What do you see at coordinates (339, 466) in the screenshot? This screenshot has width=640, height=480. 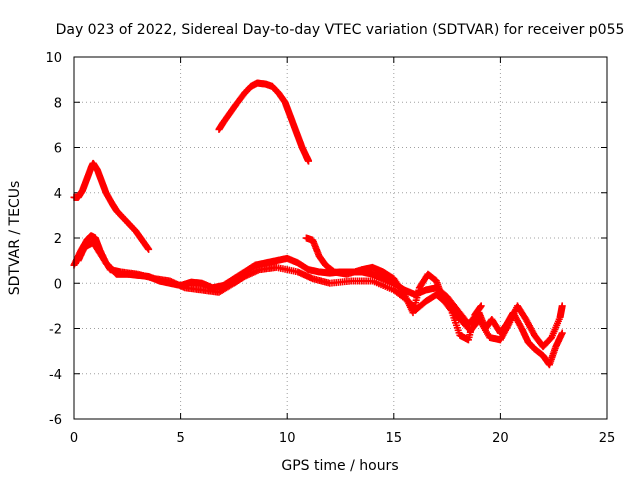 I see `x-axis-label: GPS time / hours` at bounding box center [339, 466].